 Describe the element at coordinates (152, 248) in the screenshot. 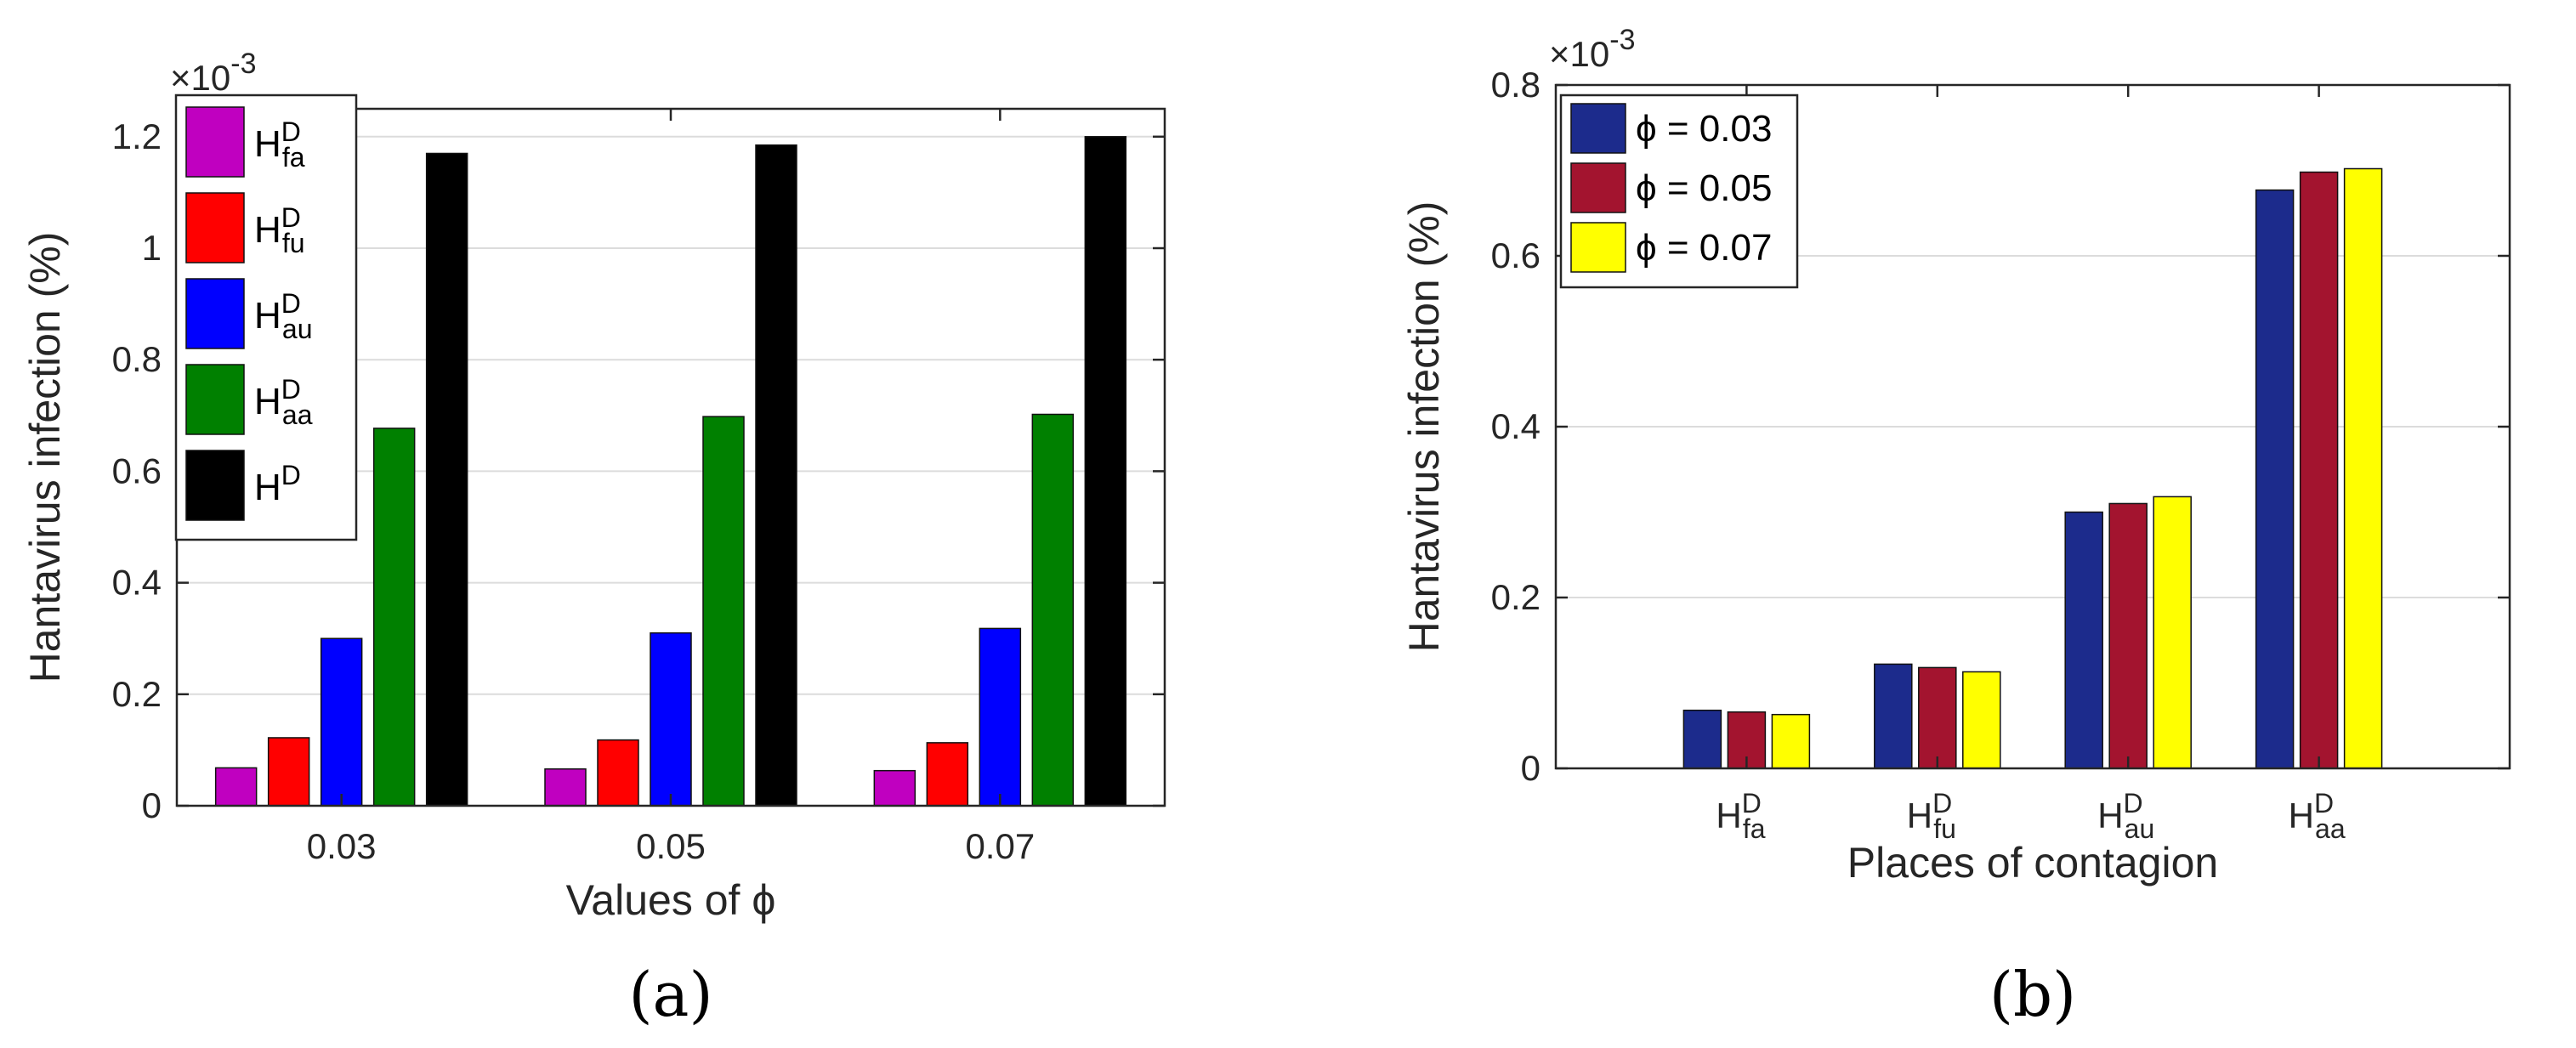

I see `y-tick-label: 1` at that location.